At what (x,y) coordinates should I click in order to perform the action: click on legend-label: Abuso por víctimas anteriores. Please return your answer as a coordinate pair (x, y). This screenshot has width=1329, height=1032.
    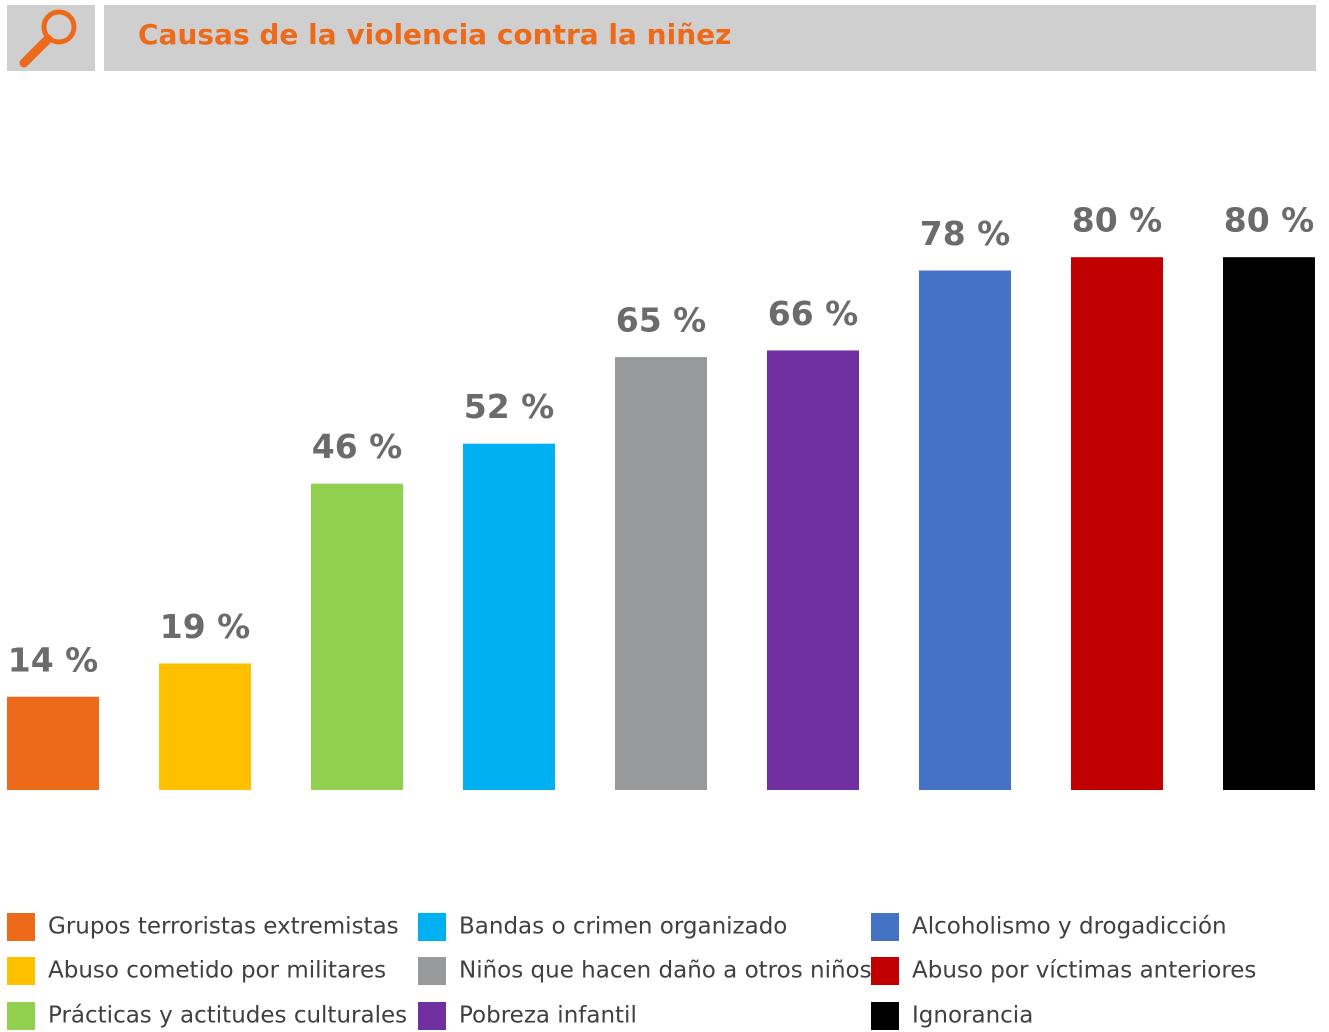
    Looking at the image, I should click on (1084, 971).